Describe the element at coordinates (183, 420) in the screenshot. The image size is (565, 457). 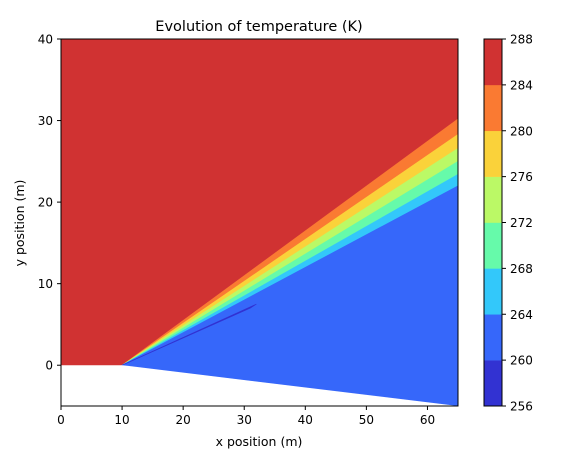
I see `x-tick-label: 20` at that location.